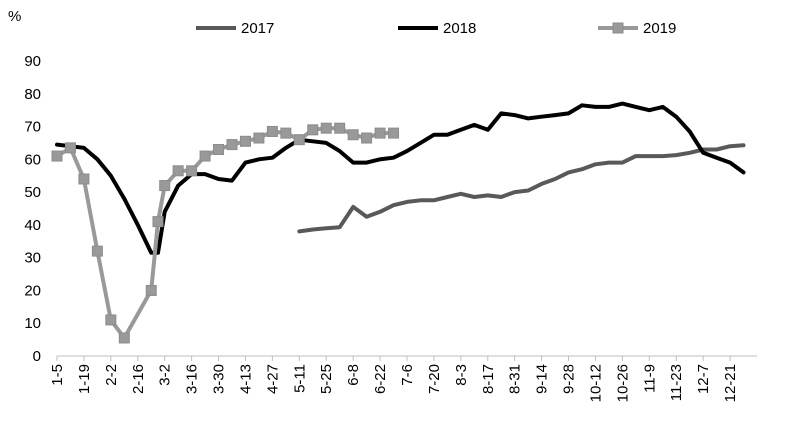  What do you see at coordinates (407, 375) in the screenshot?
I see `x-tick-label: 7-6` at bounding box center [407, 375].